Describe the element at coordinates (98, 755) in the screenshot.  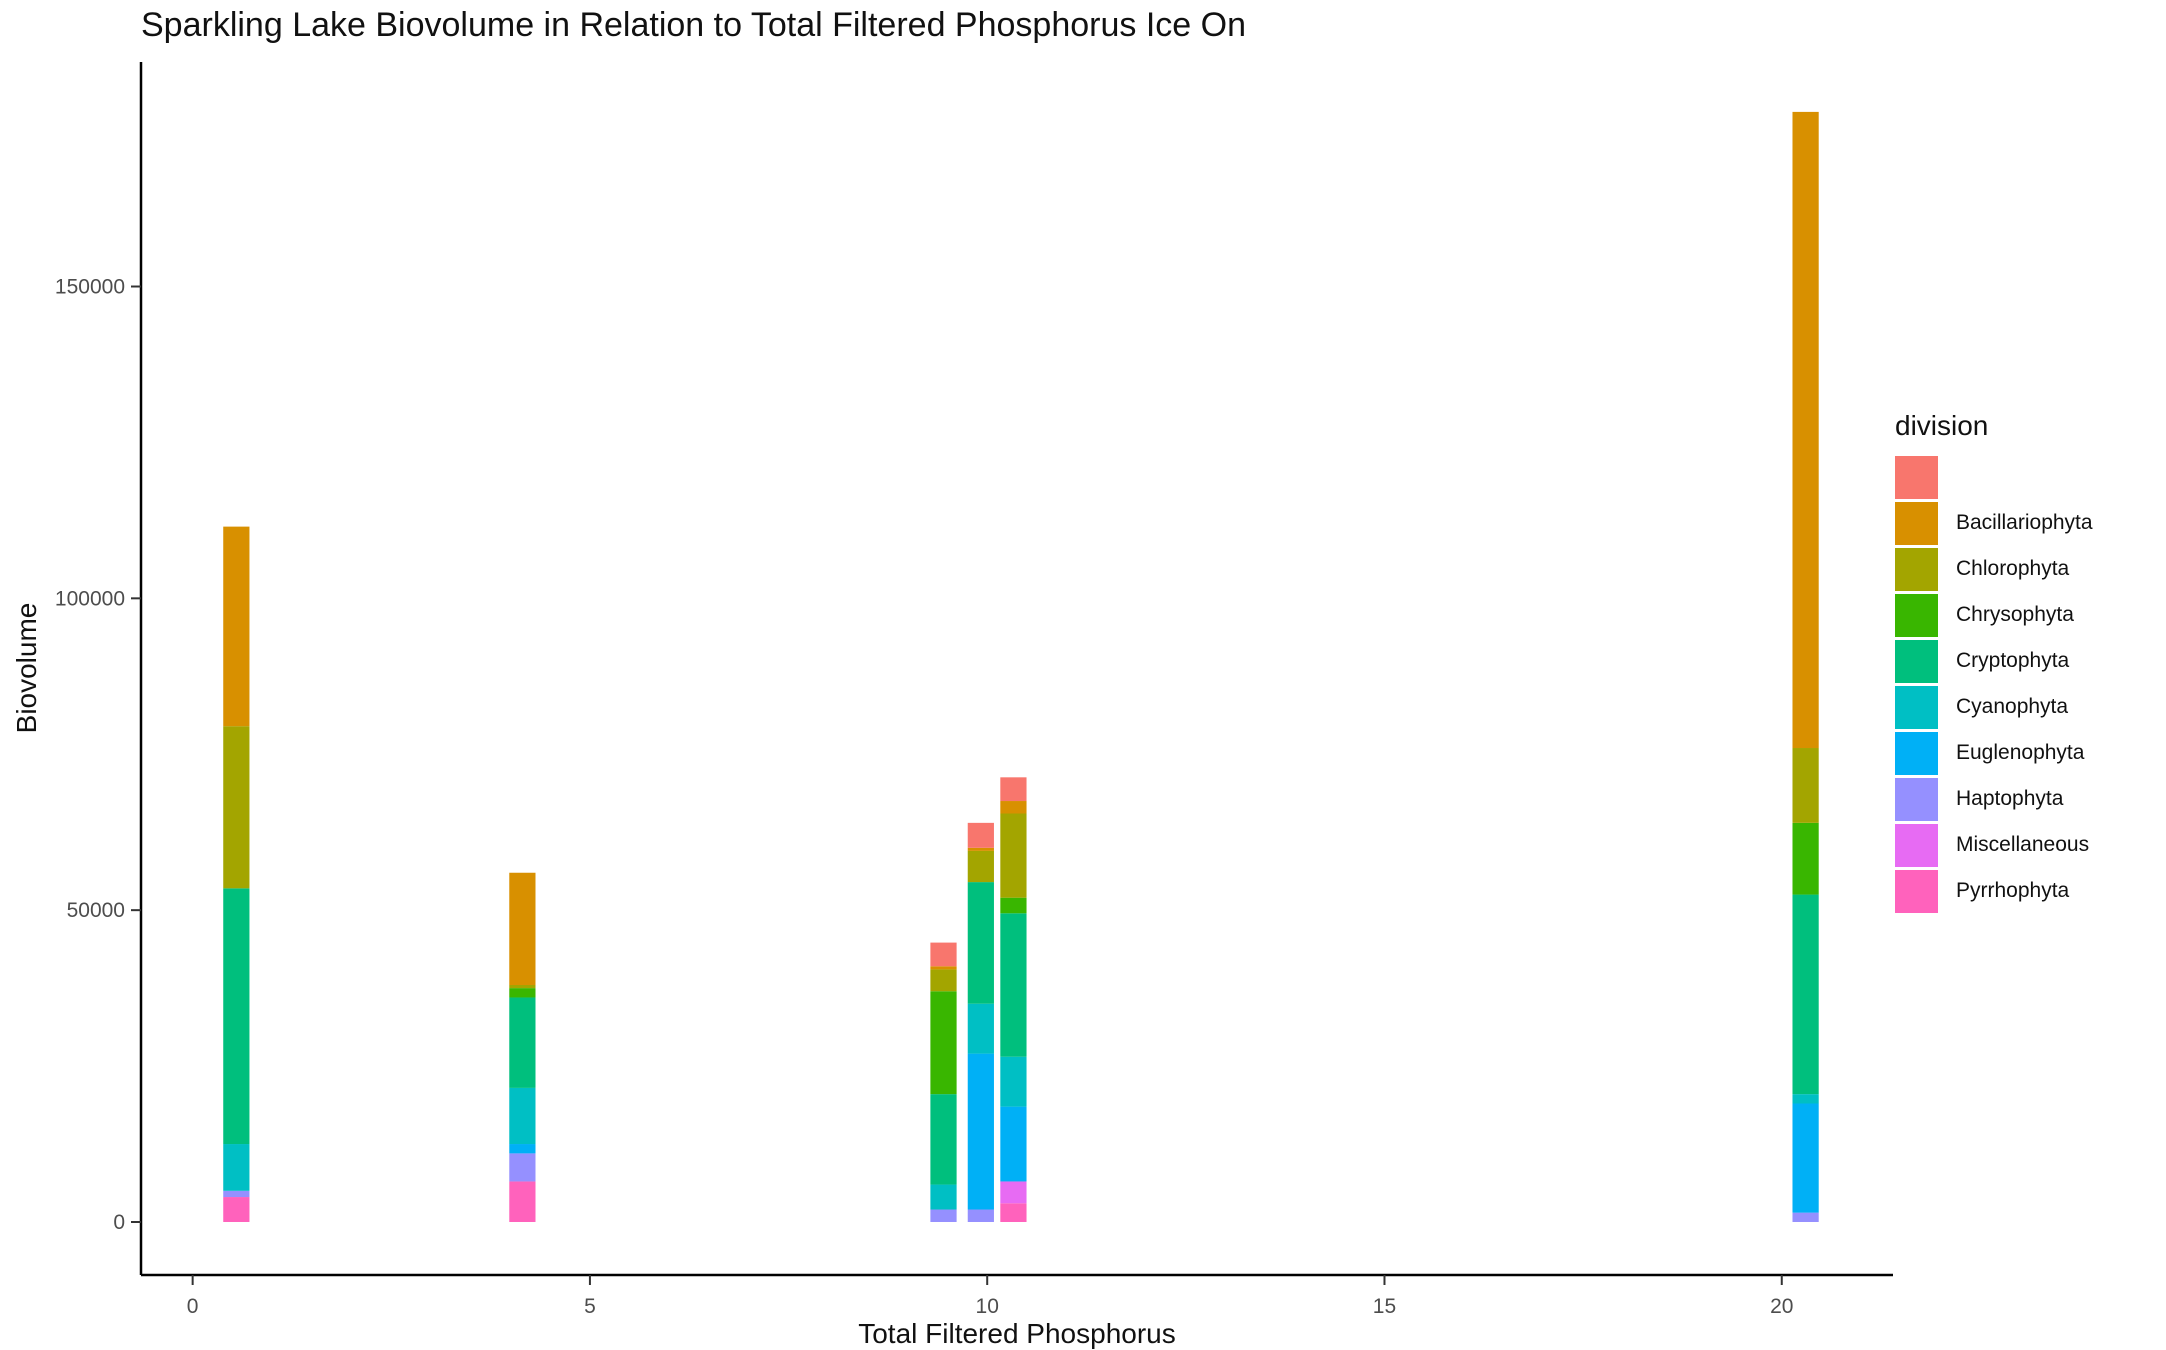
I see `y-ticks: 0 50000 100000 150000` at that location.